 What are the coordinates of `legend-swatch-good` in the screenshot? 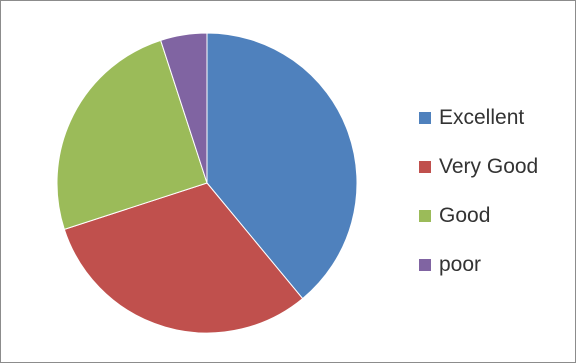 It's located at (425, 215).